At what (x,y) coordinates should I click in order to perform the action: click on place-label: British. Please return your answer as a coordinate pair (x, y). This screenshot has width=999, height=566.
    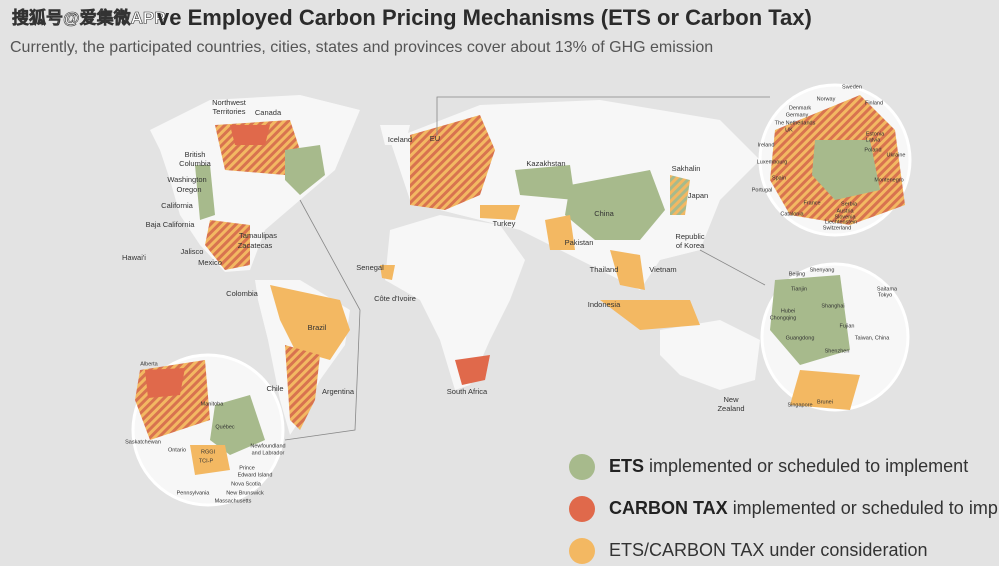
    Looking at the image, I should click on (195, 154).